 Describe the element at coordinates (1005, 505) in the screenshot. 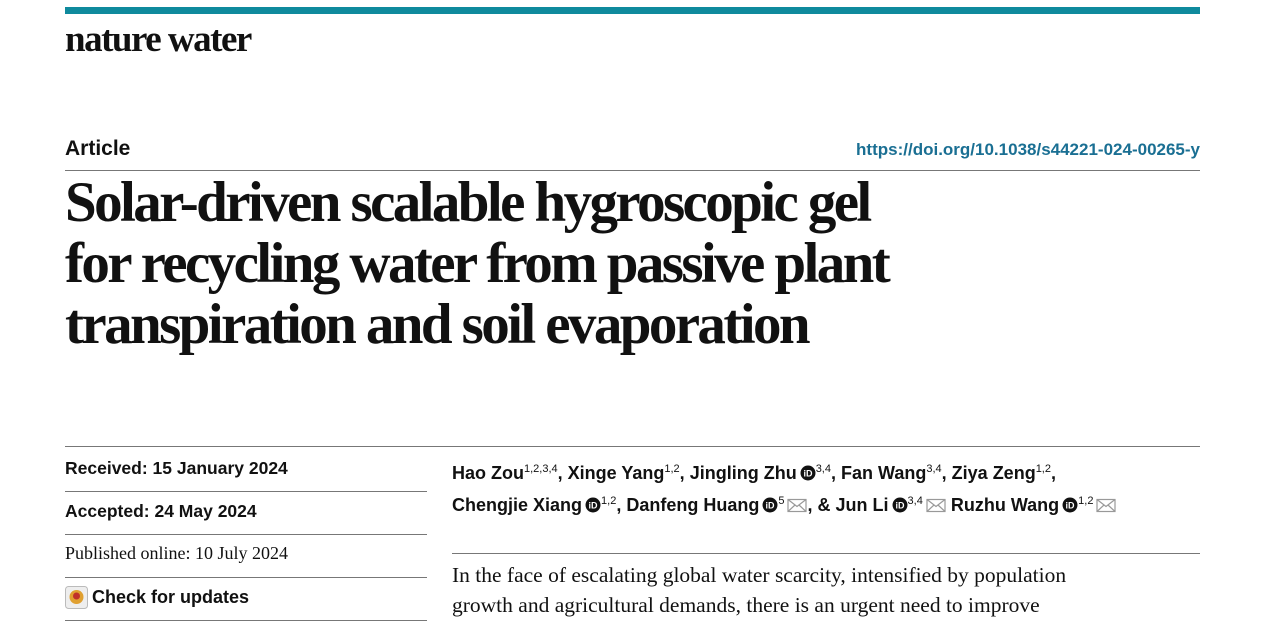

I see `author-name: Ruzhu Wang` at that location.